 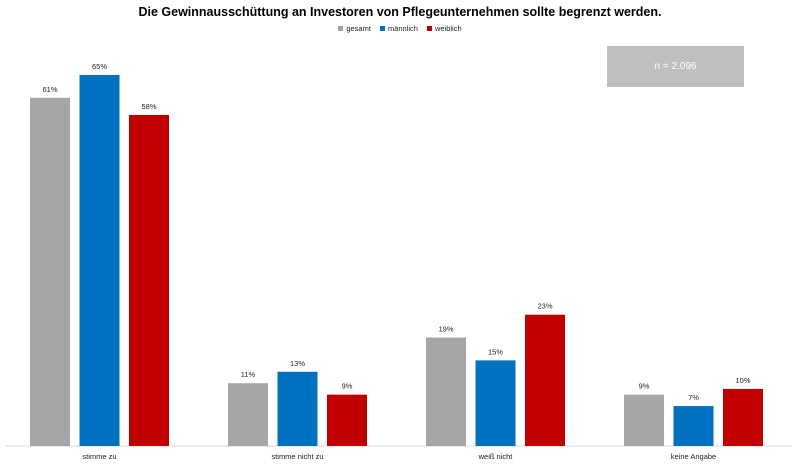 What do you see at coordinates (693, 397) in the screenshot?
I see `data-label-keine-angabe-maennlich: 7%` at bounding box center [693, 397].